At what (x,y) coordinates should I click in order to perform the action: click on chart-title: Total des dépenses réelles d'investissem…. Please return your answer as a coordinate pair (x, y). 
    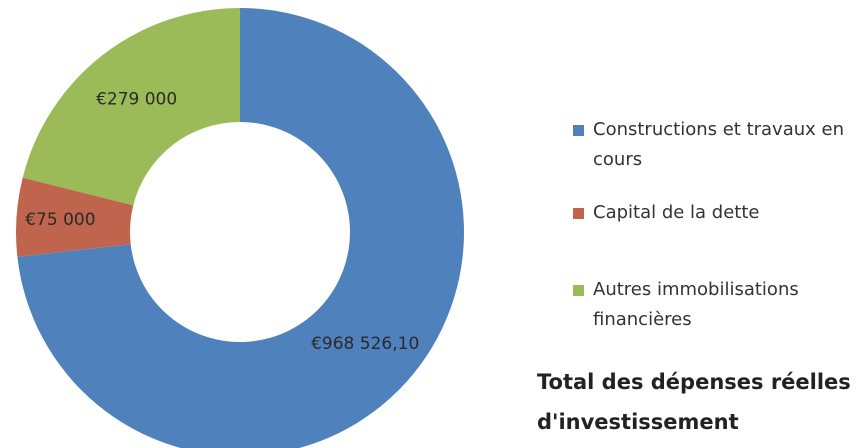
    Looking at the image, I should click on (694, 402).